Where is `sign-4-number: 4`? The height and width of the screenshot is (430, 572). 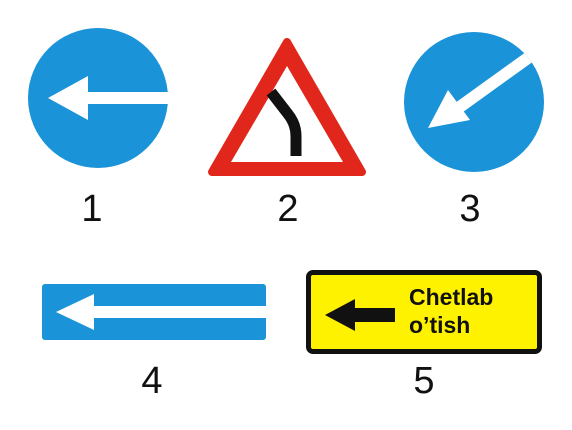
sign-4-number: 4 is located at coordinates (152, 381).